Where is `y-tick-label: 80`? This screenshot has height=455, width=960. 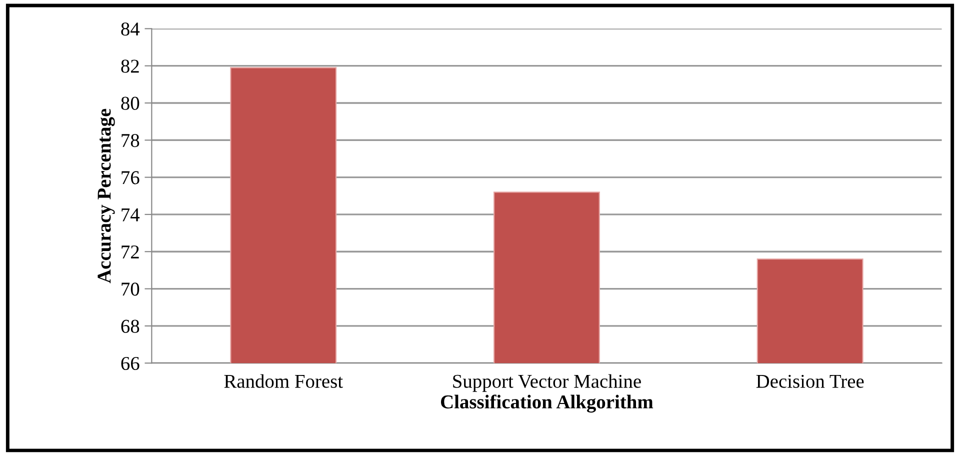
y-tick-label: 80 is located at coordinates (130, 103).